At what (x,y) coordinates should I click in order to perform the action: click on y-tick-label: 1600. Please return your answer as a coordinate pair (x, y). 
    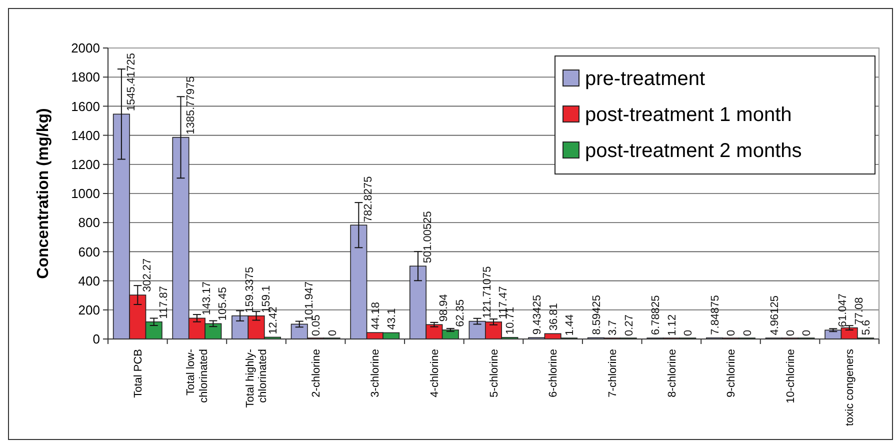
    Looking at the image, I should click on (85, 106).